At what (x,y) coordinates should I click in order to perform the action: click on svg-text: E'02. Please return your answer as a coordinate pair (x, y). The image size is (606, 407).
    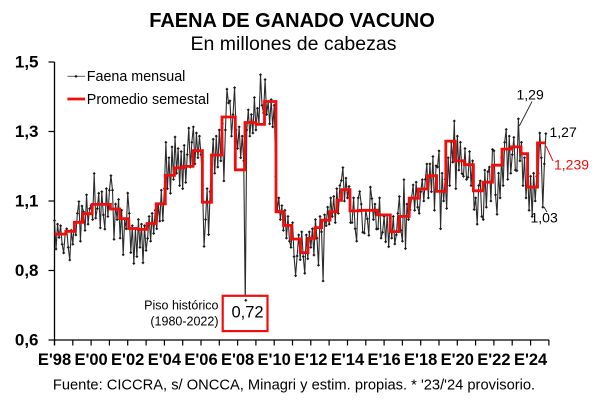
    Looking at the image, I should click on (127, 360).